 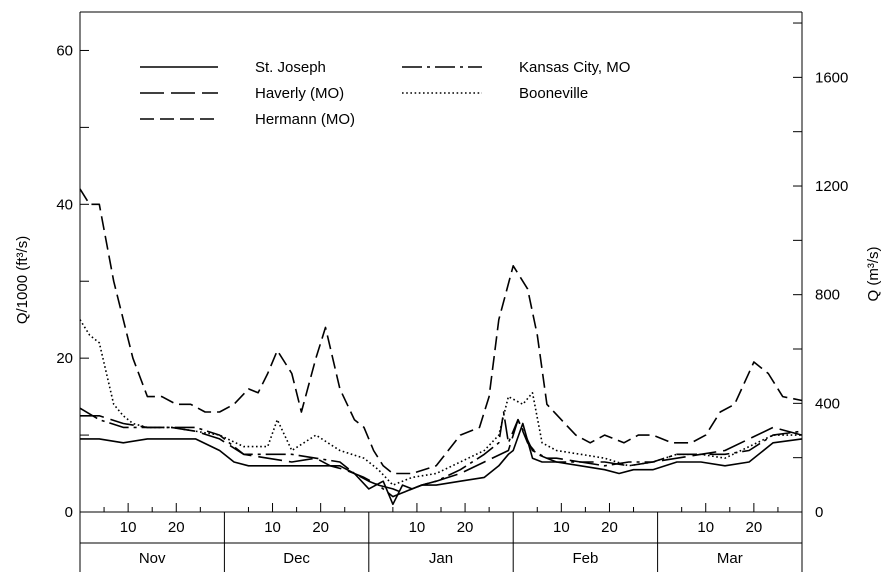 What do you see at coordinates (72, 281) in the screenshot?
I see `y-axis-left: 0 20 40 60` at bounding box center [72, 281].